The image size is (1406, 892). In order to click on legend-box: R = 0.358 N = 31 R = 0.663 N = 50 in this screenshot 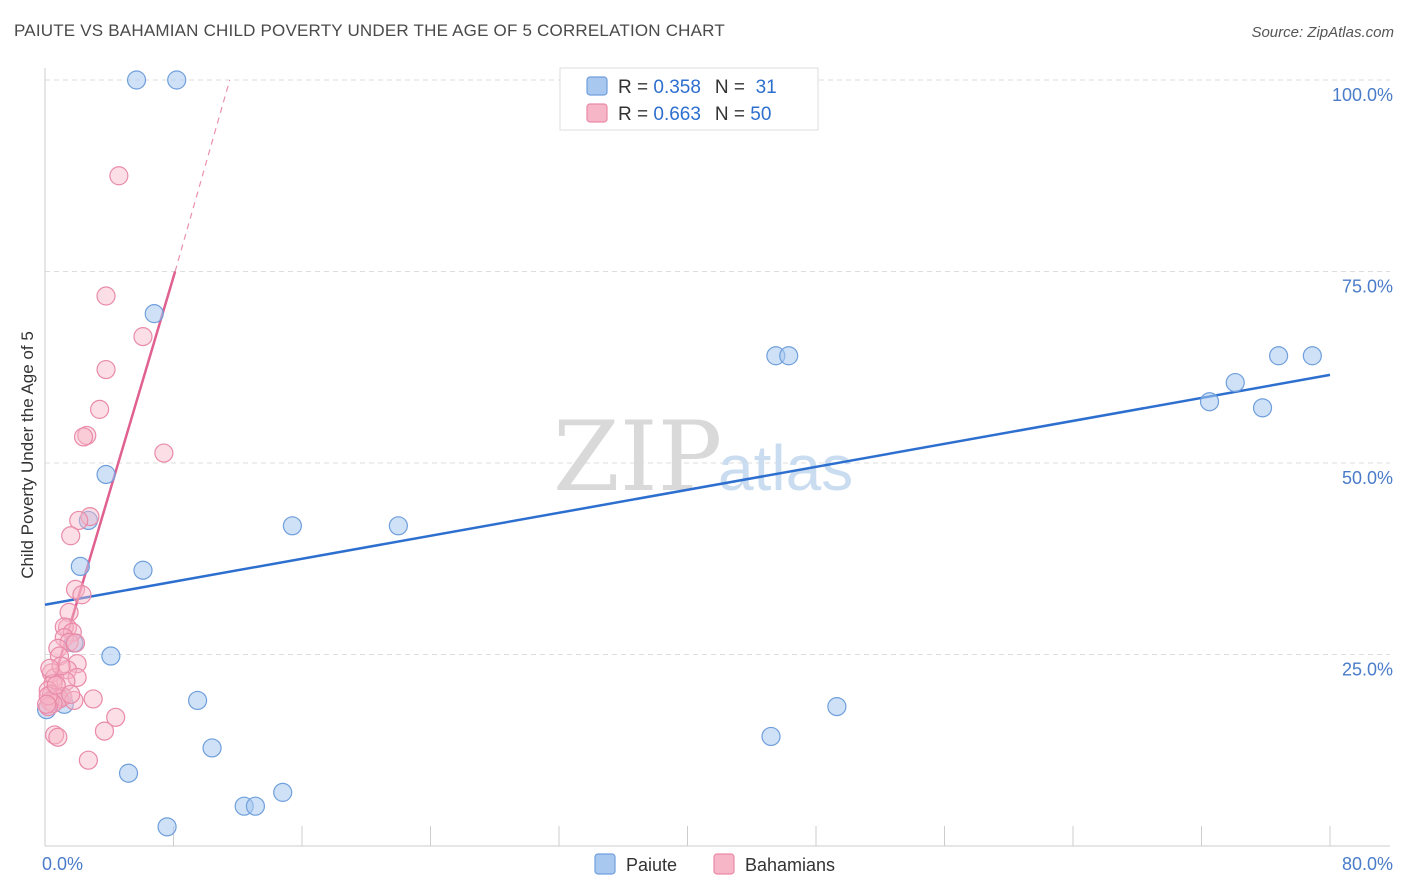, I will do `click(689, 99)`.